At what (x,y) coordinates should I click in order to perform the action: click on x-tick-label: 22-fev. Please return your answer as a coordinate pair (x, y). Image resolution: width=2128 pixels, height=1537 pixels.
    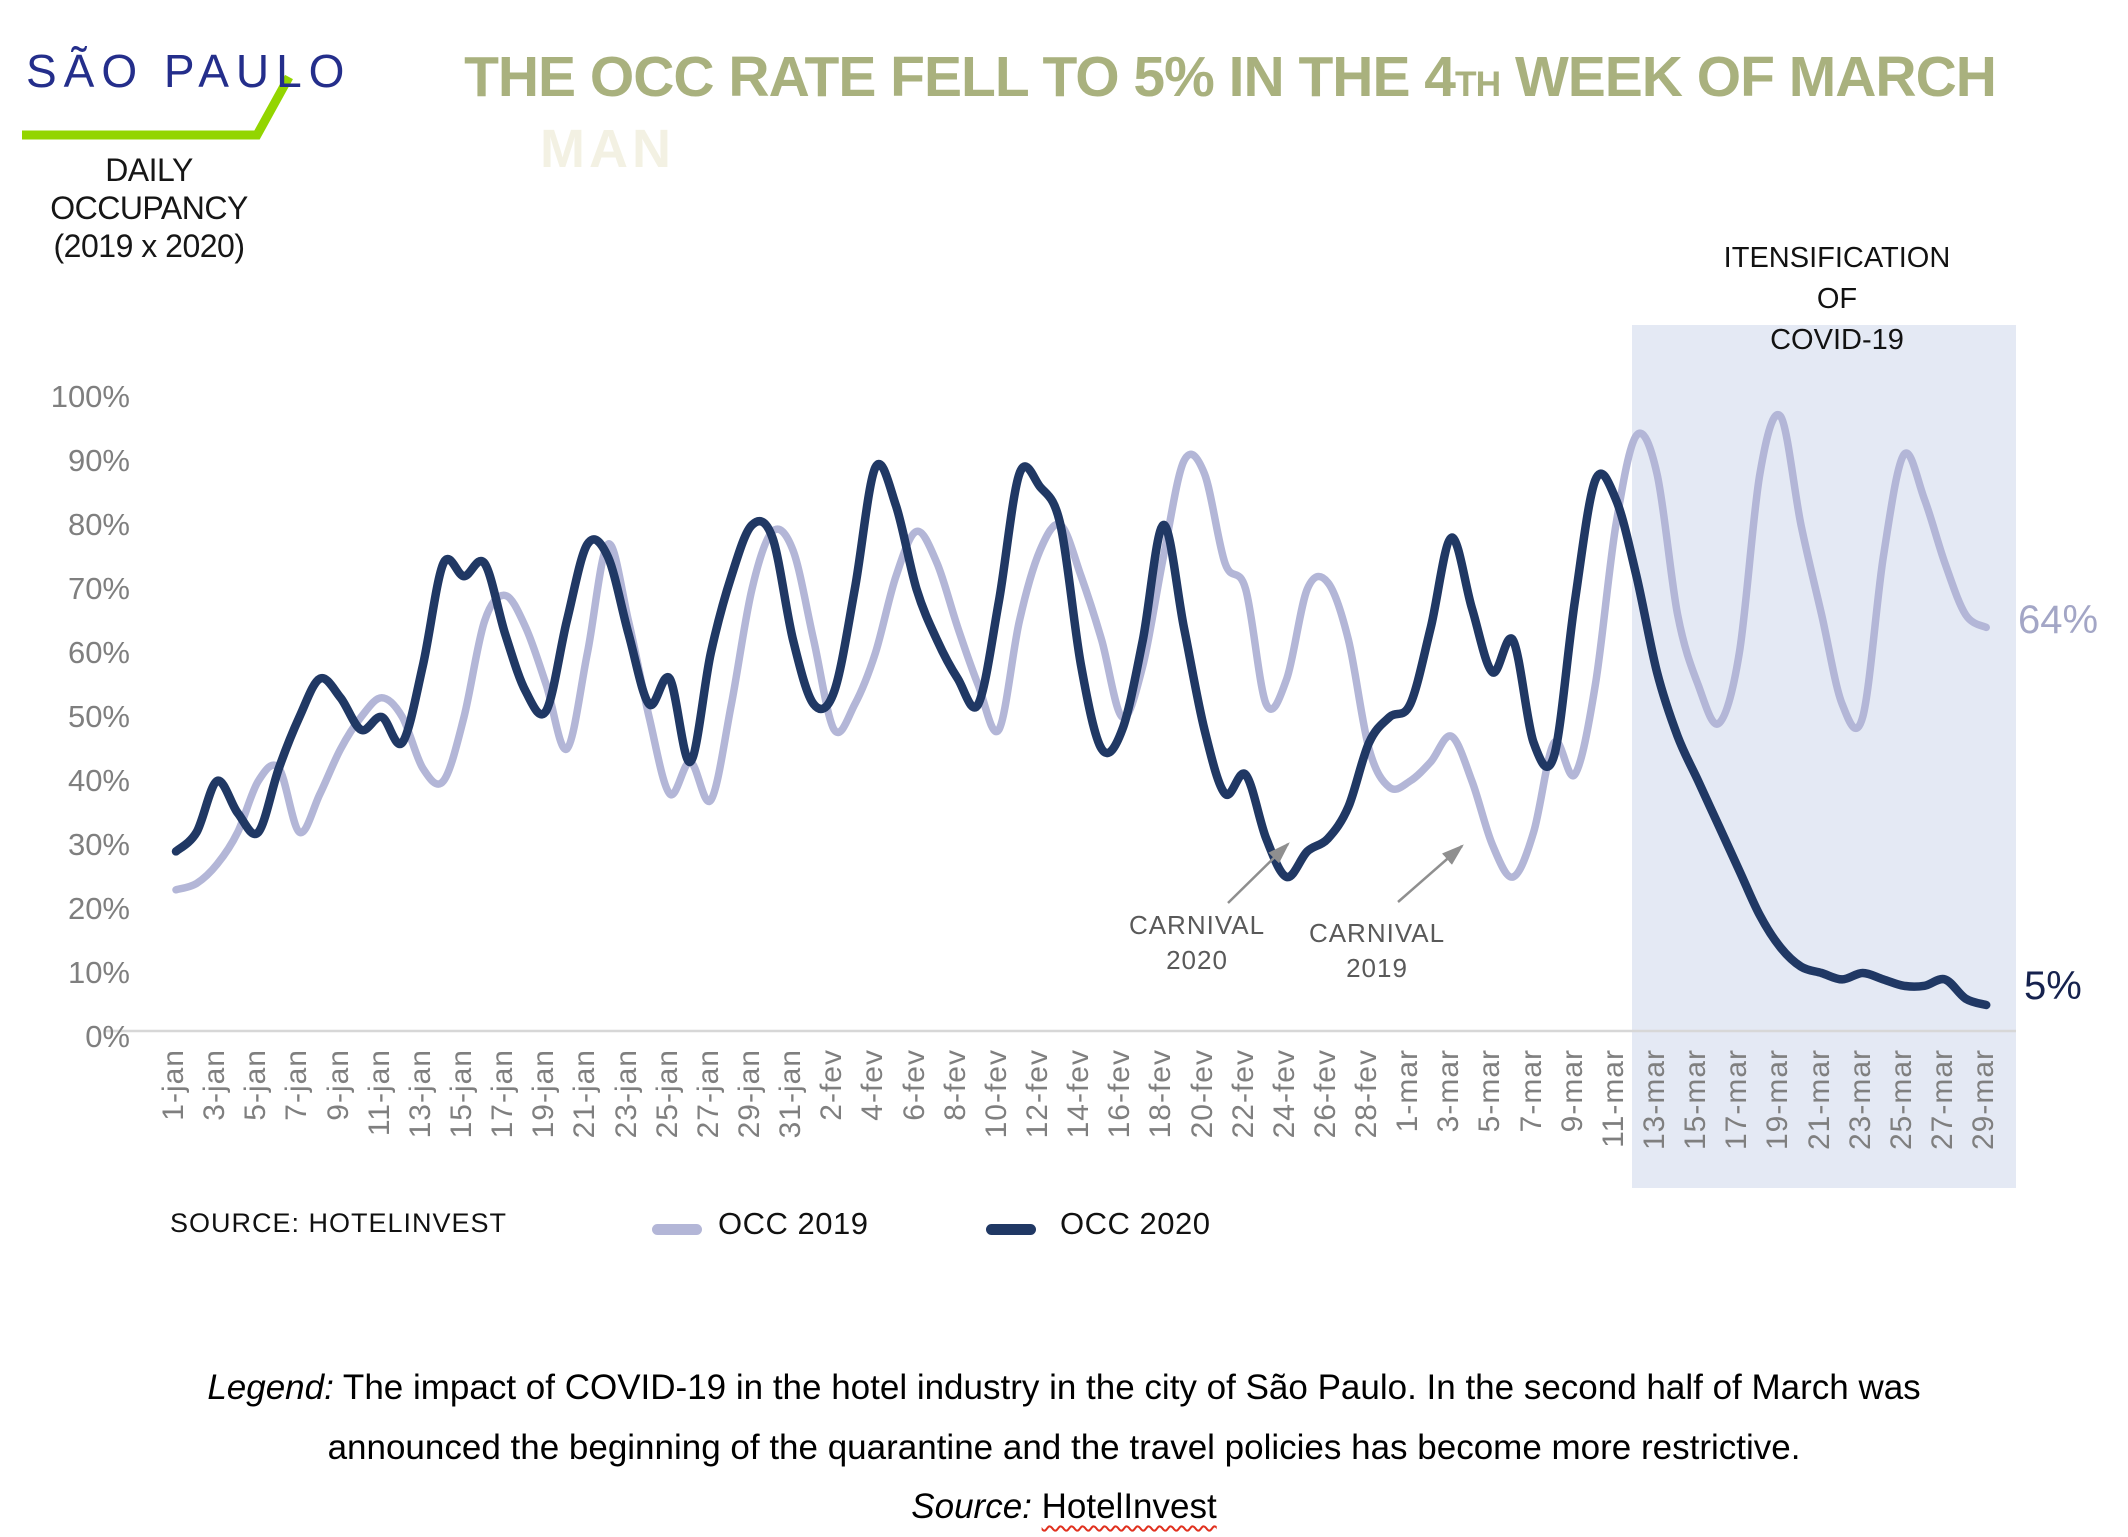
    Looking at the image, I should click on (1243, 1094).